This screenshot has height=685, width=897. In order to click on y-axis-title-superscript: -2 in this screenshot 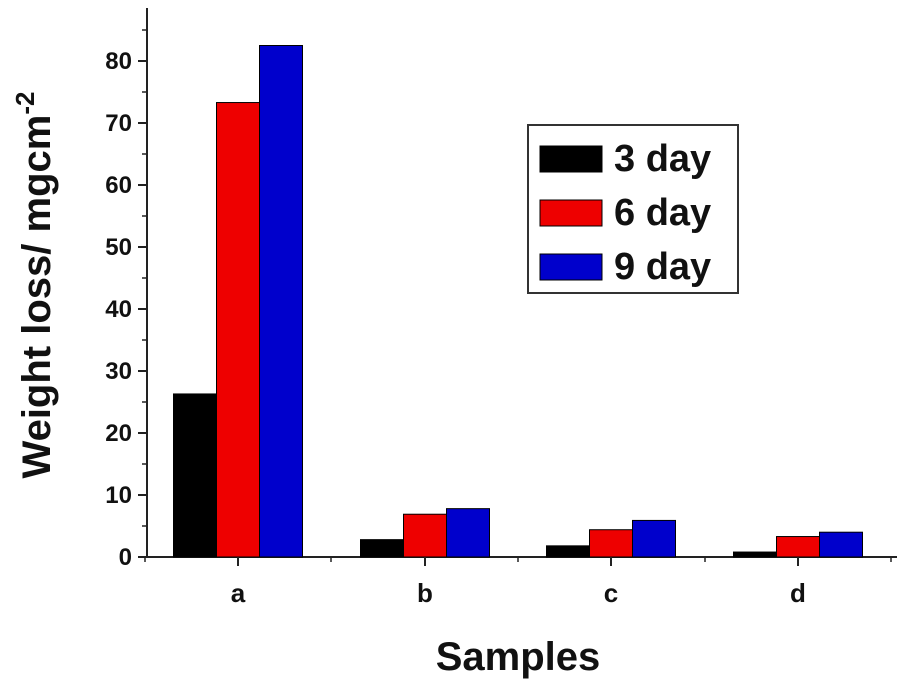, I will do `click(25, 103)`.